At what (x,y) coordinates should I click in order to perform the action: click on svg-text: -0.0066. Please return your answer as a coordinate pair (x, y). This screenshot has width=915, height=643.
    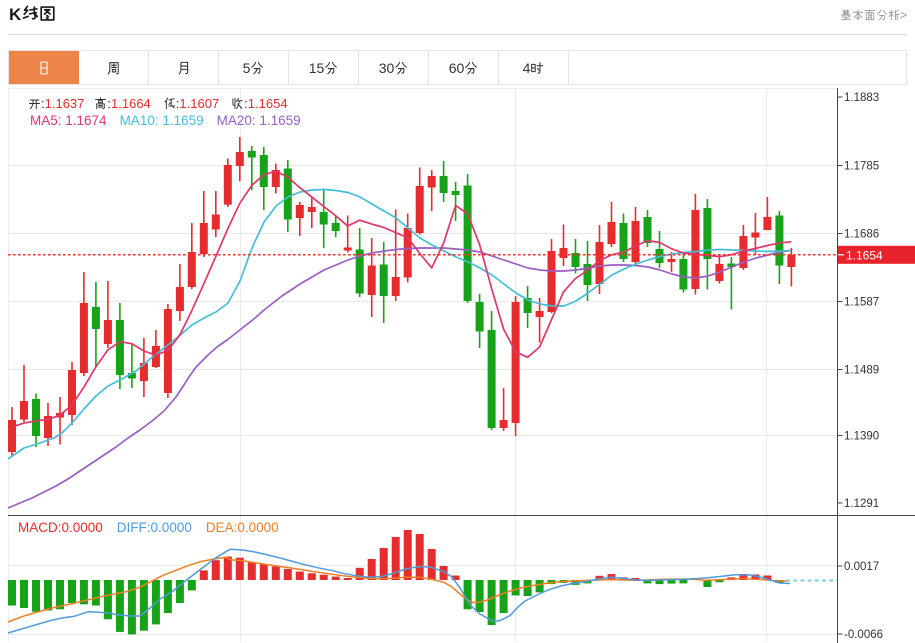
    Looking at the image, I should click on (863, 635).